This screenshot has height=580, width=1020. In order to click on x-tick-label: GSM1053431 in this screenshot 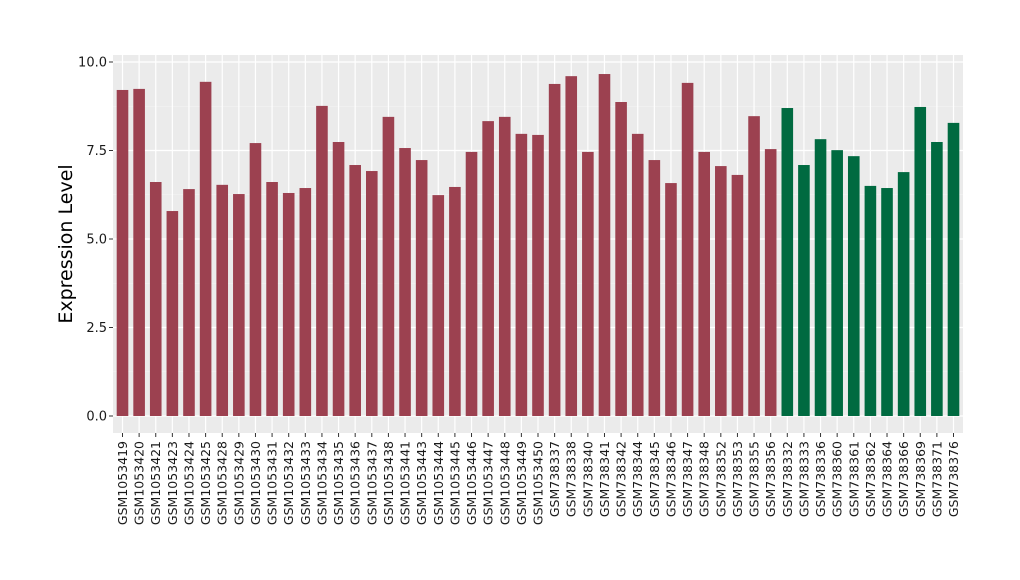, I will do `click(272, 483)`.